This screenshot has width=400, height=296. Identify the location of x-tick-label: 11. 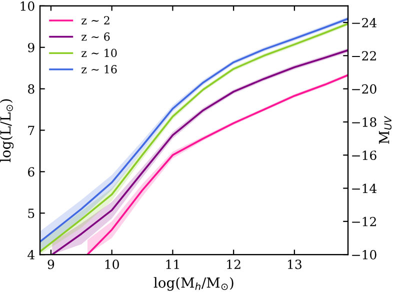
(172, 264).